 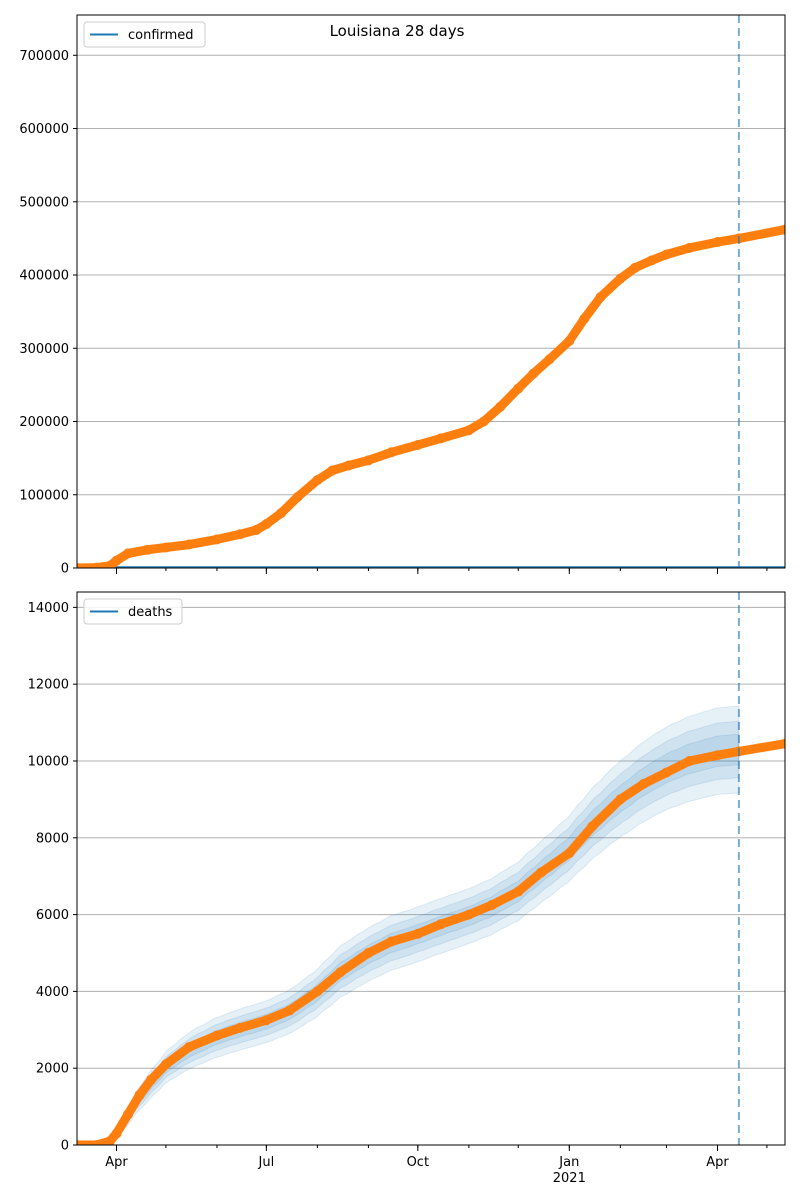 I want to click on legend: deaths, so click(x=133, y=611).